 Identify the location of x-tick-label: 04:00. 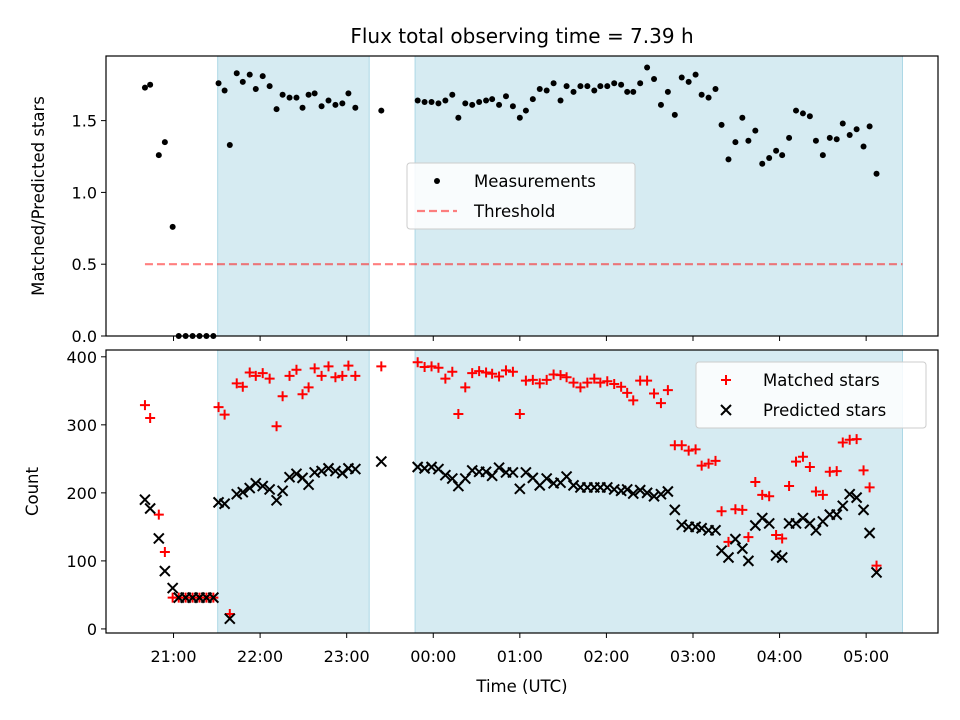
(780, 656).